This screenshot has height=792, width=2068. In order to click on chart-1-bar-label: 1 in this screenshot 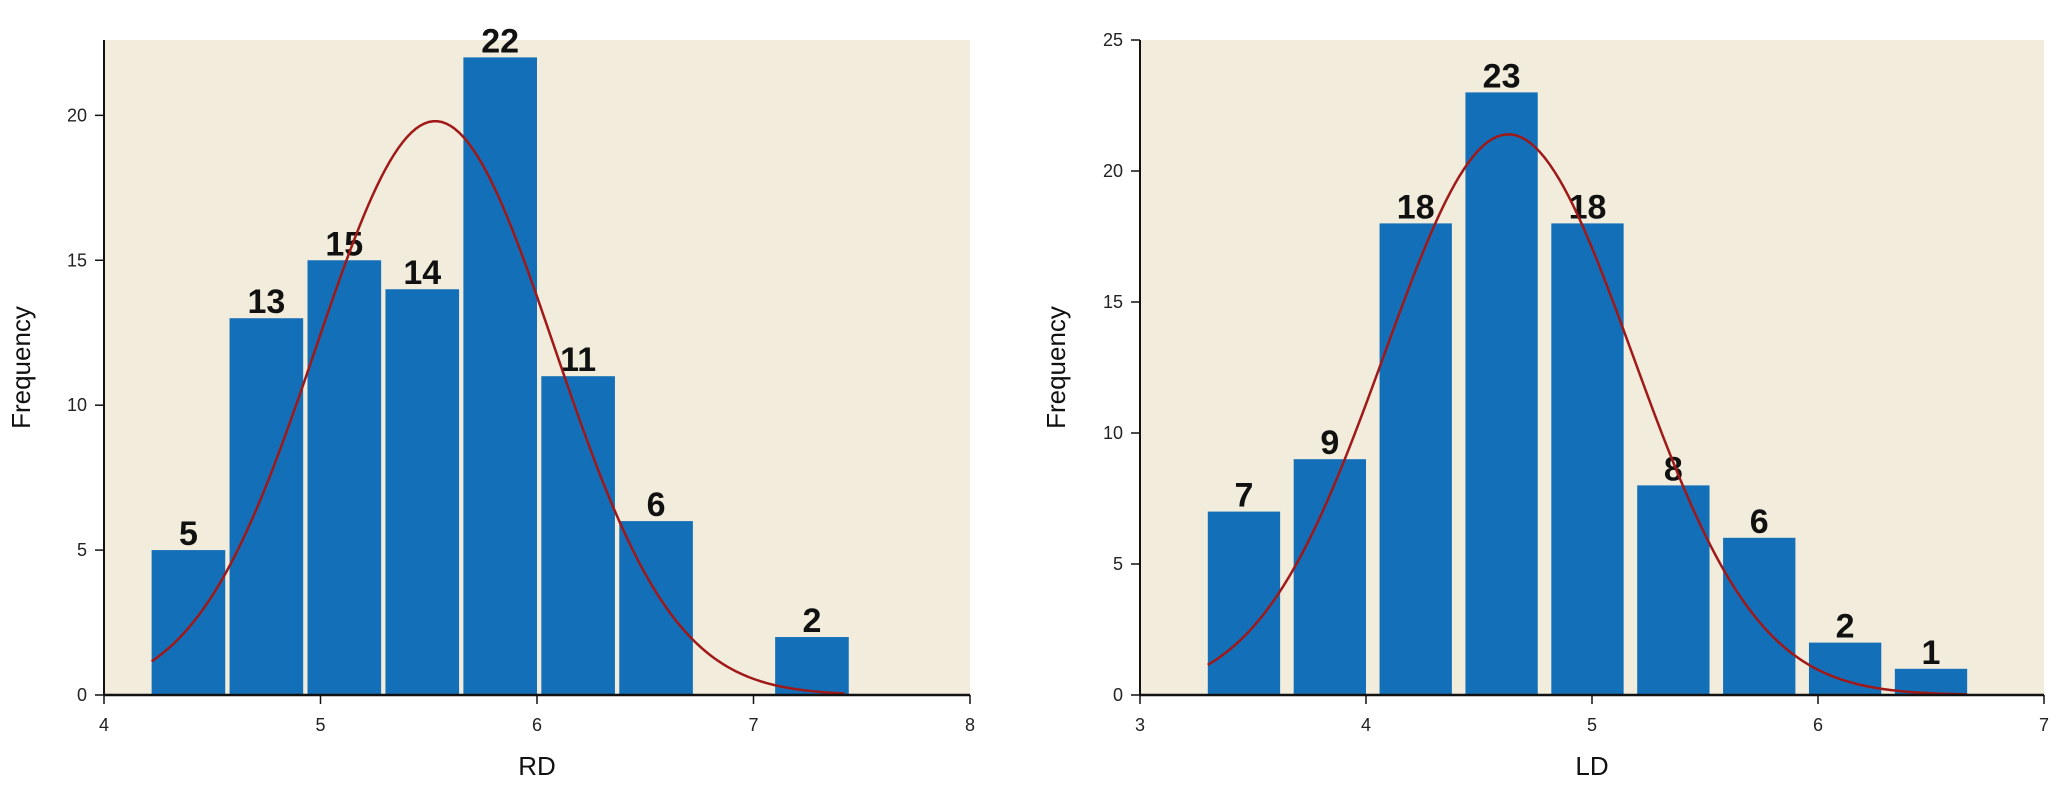, I will do `click(1931, 653)`.